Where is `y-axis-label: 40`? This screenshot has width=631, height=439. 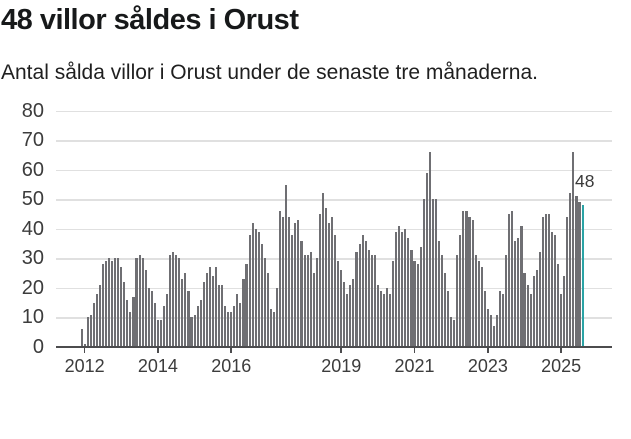
y-axis-label: 40 is located at coordinates (32, 228).